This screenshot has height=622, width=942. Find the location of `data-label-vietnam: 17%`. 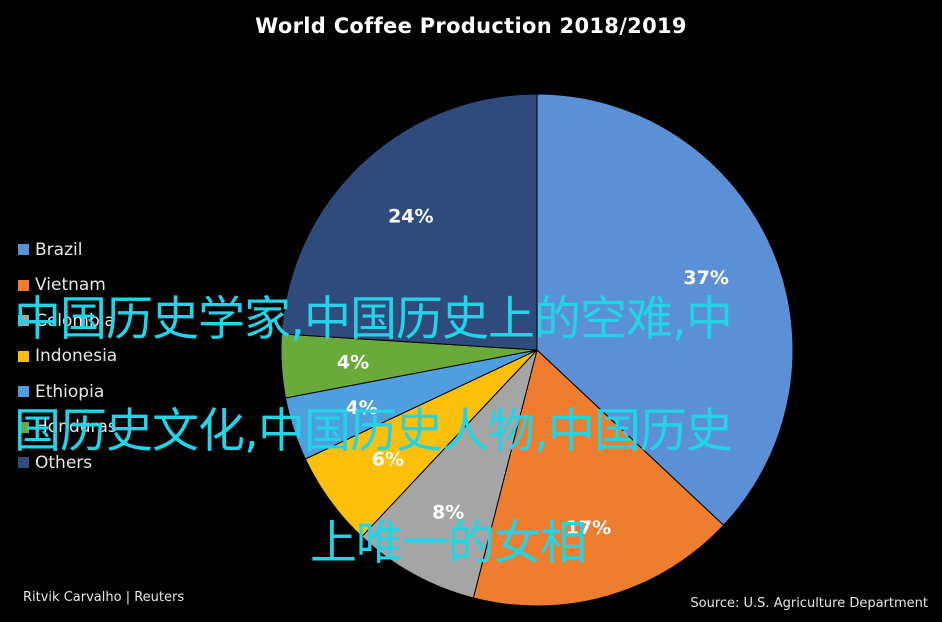

data-label-vietnam: 17% is located at coordinates (588, 528).